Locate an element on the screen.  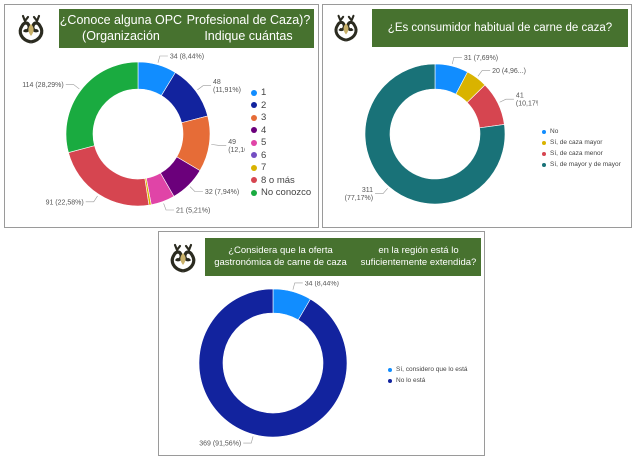
data-label: 32 (7,94%) is located at coordinates (222, 192).